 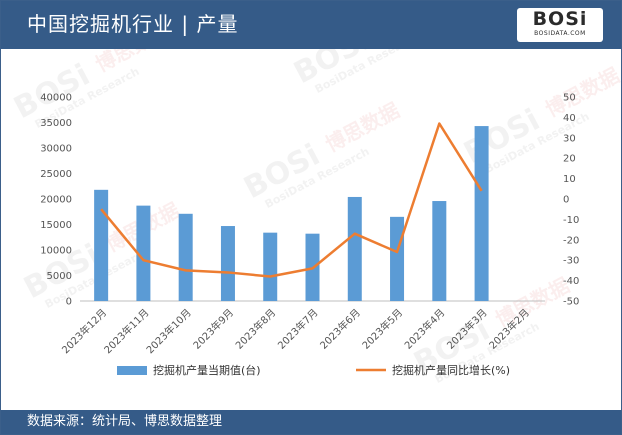 I want to click on data-source-note: 数据来源：统计局、博思数据整理, so click(x=125, y=421).